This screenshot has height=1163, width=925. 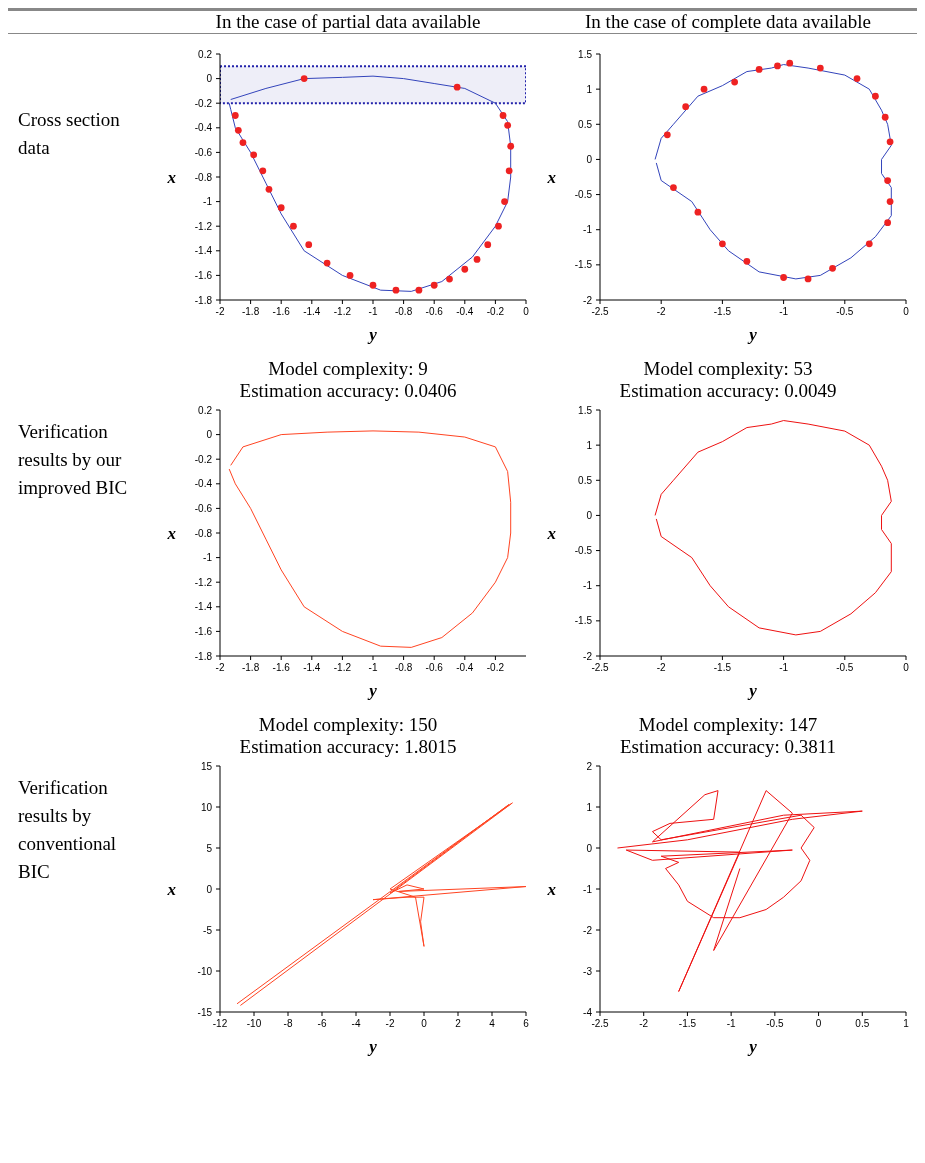 What do you see at coordinates (250, 312) in the screenshot?
I see `x-tick-label: -1.8` at bounding box center [250, 312].